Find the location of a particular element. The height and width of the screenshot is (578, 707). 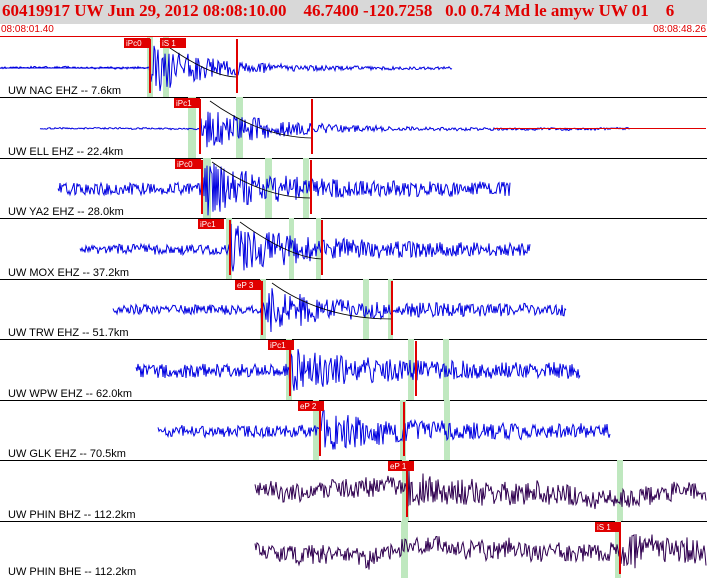

pick-flag: eP 2 is located at coordinates (311, 406).